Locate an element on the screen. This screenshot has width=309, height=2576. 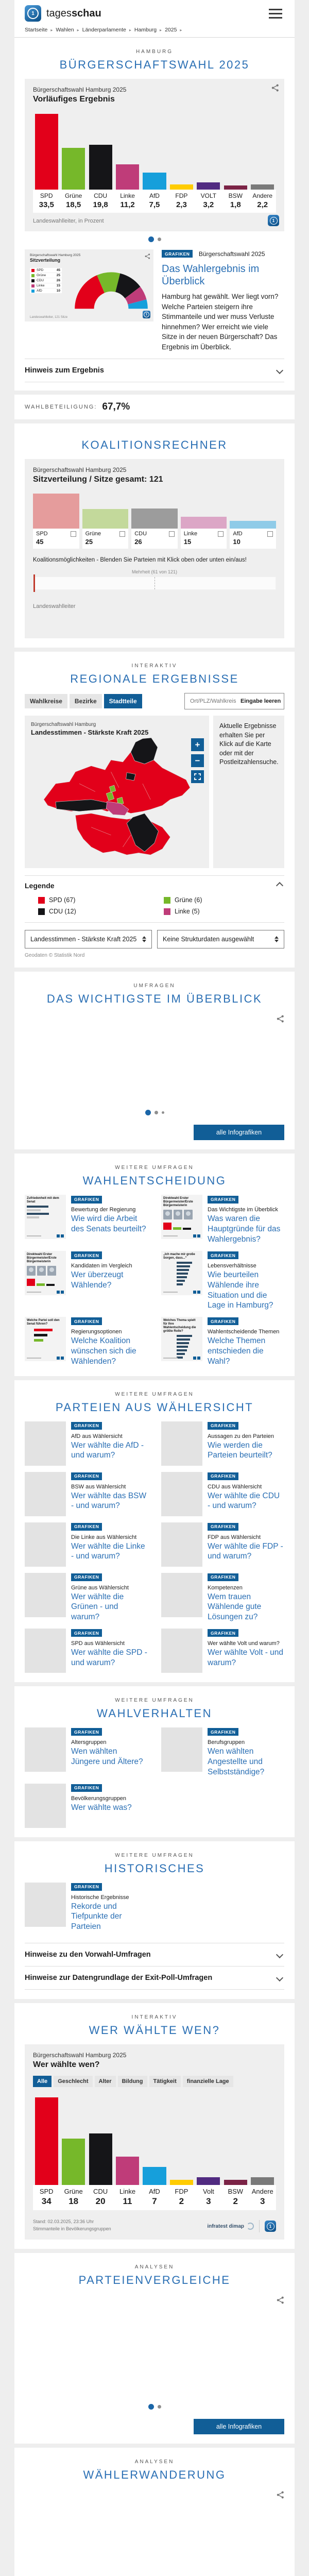
breadcrumb-item: Startseite is located at coordinates (36, 30).